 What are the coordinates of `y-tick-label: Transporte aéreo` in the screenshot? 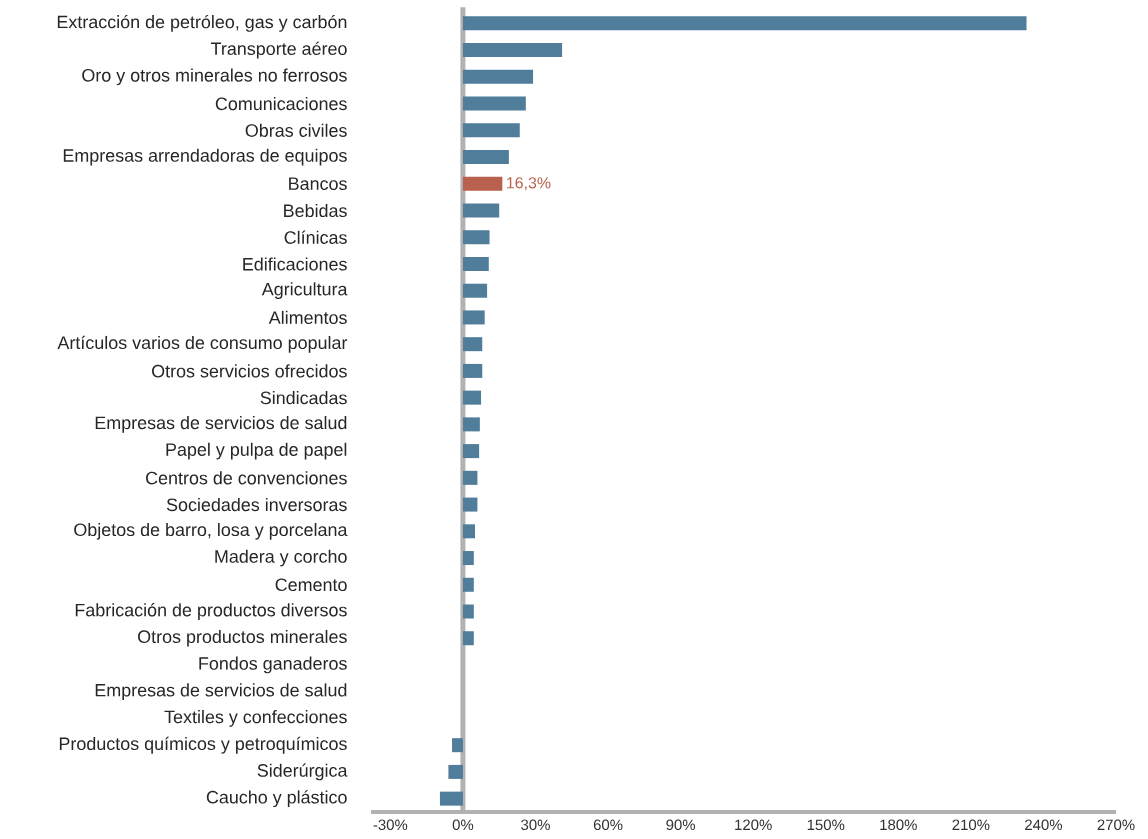 It's located at (278, 50).